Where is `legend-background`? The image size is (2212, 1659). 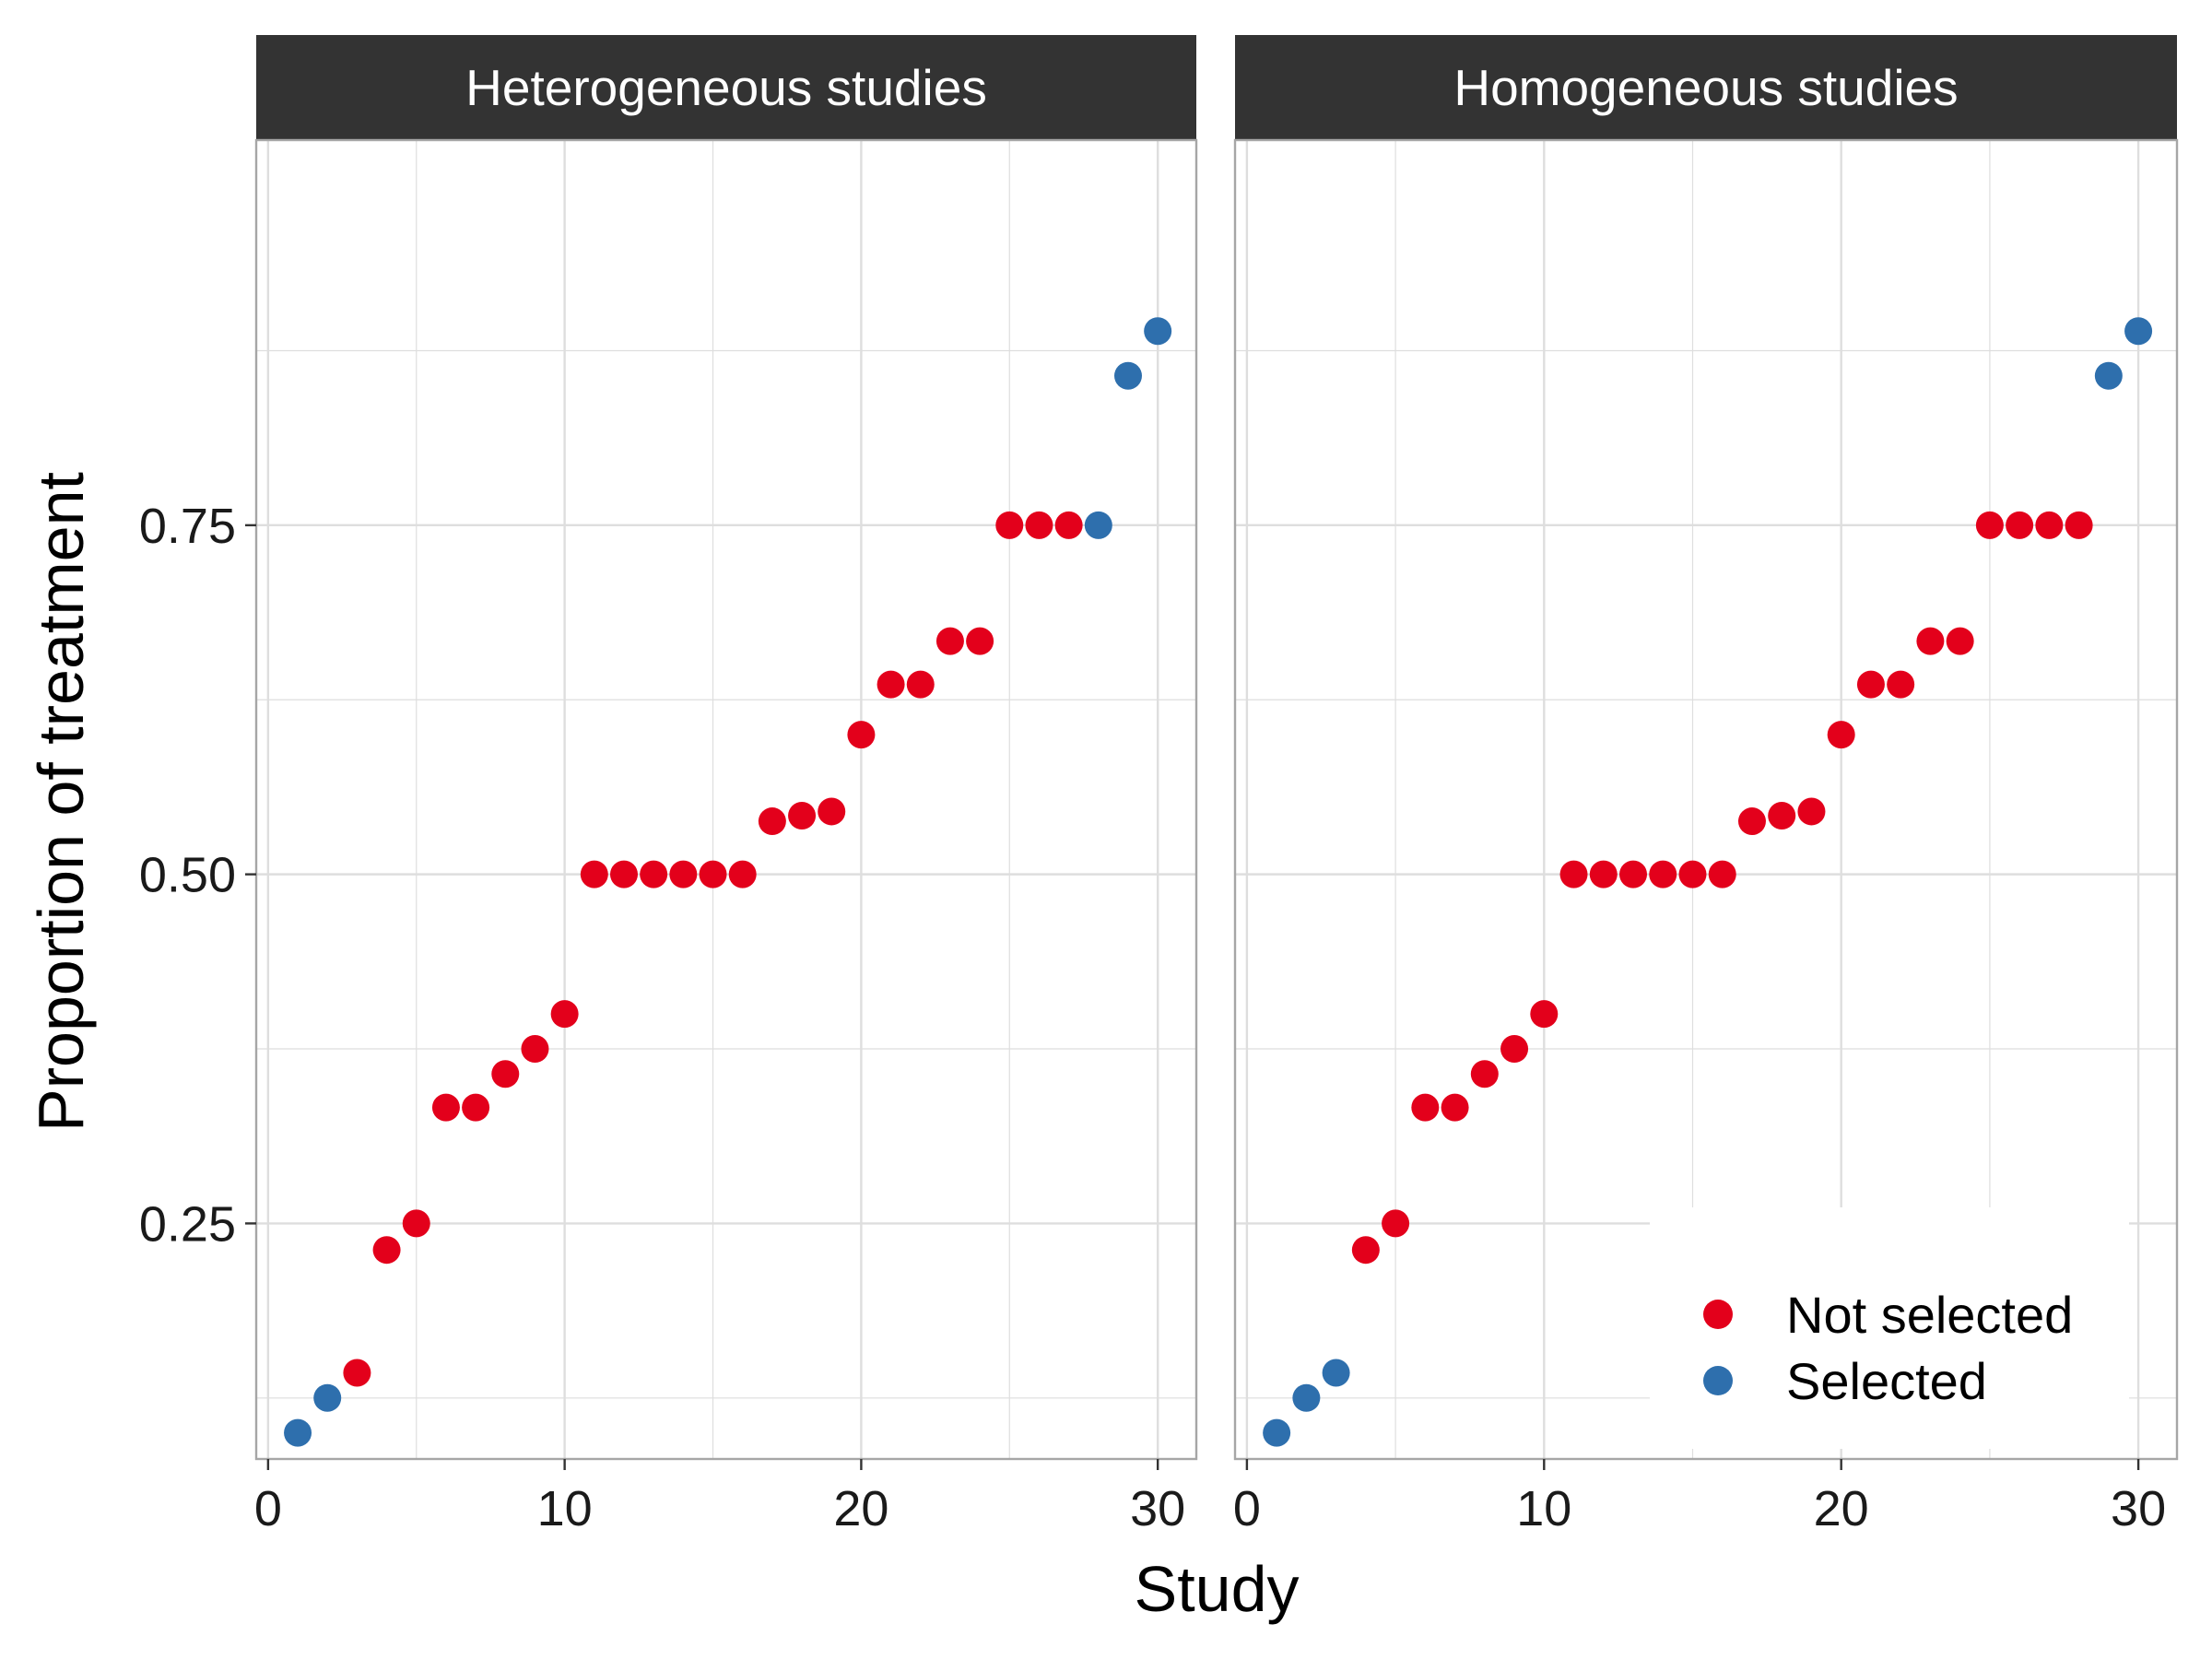
legend-background is located at coordinates (1889, 1328).